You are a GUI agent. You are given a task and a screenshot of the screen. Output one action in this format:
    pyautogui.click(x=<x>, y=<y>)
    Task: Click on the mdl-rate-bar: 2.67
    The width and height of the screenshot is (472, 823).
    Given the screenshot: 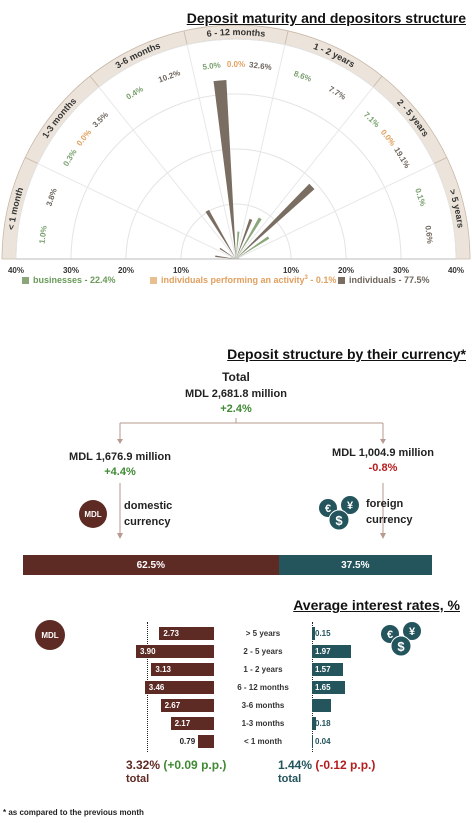 What is the action you would take?
    pyautogui.click(x=187, y=705)
    